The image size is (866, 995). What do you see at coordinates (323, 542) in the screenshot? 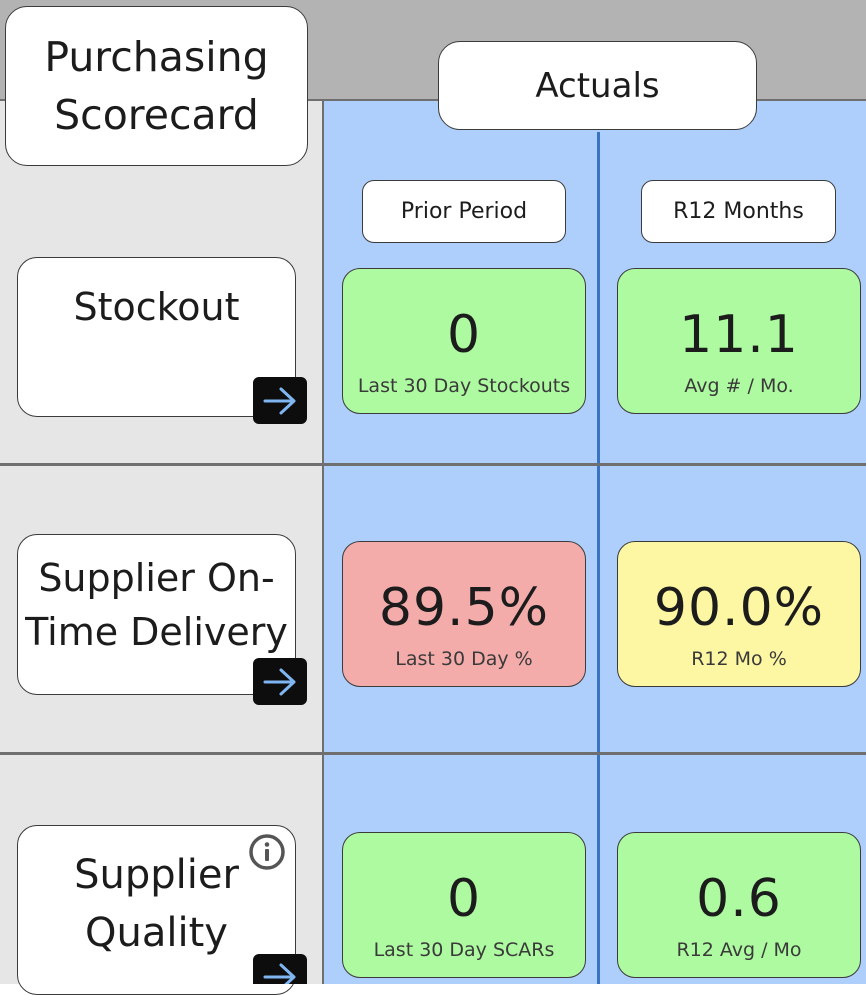
I see `column-divider` at bounding box center [323, 542].